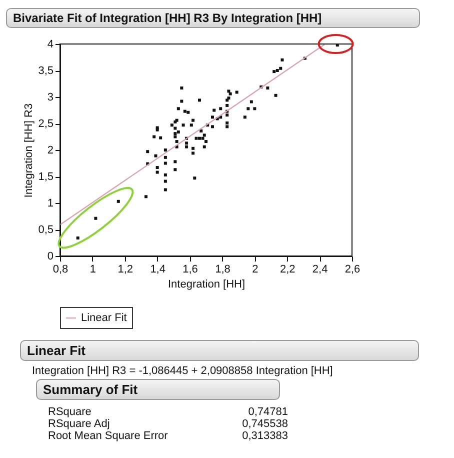 The image size is (454, 458). I want to click on x-tick-label: 2,6, so click(352, 270).